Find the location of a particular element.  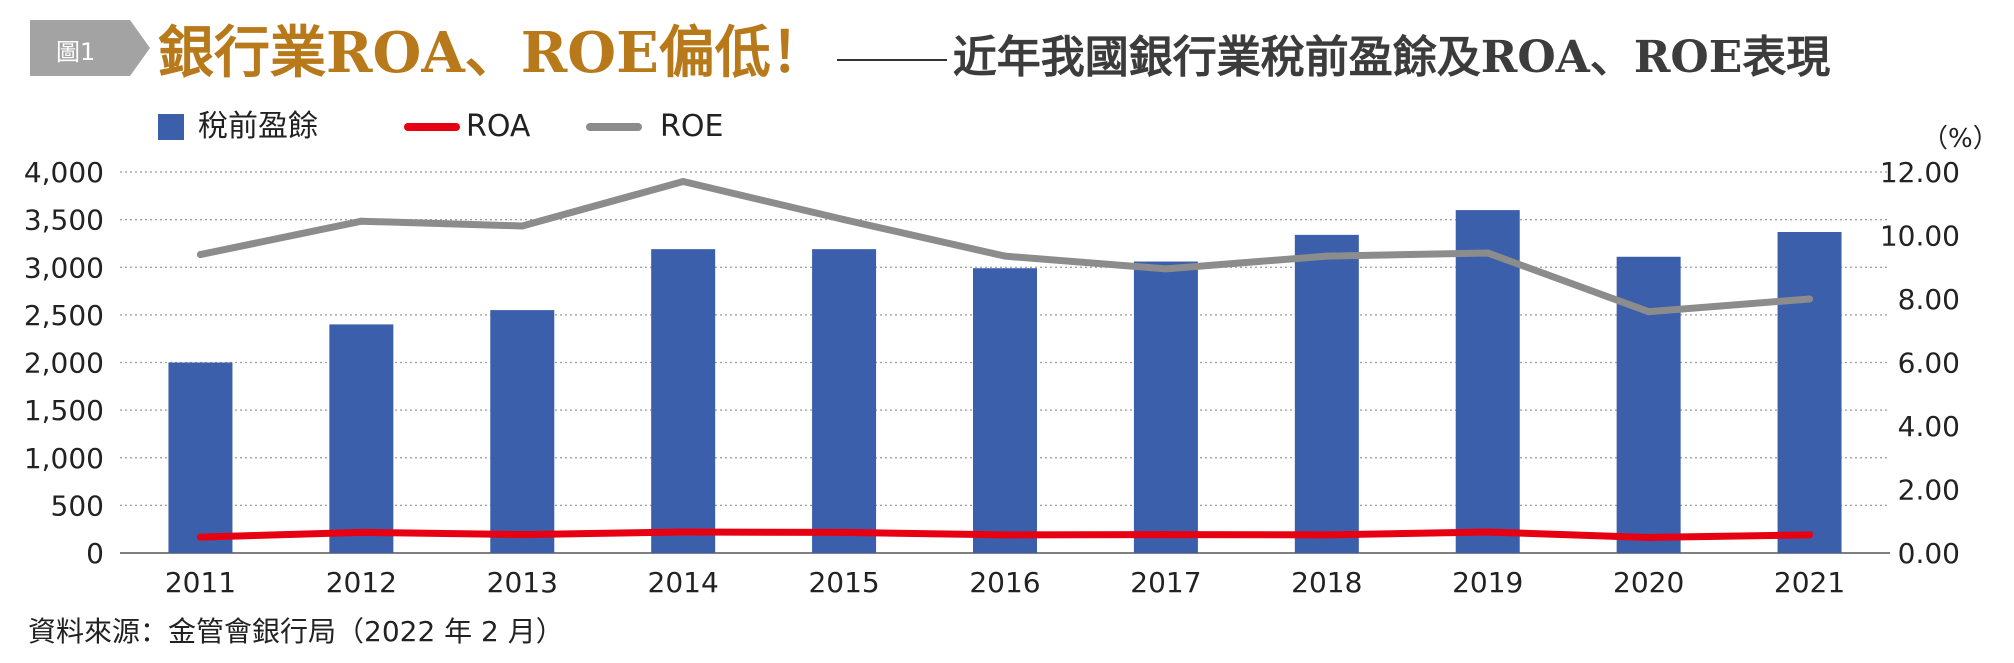

roa-line-point-2016 is located at coordinates (1005, 535).